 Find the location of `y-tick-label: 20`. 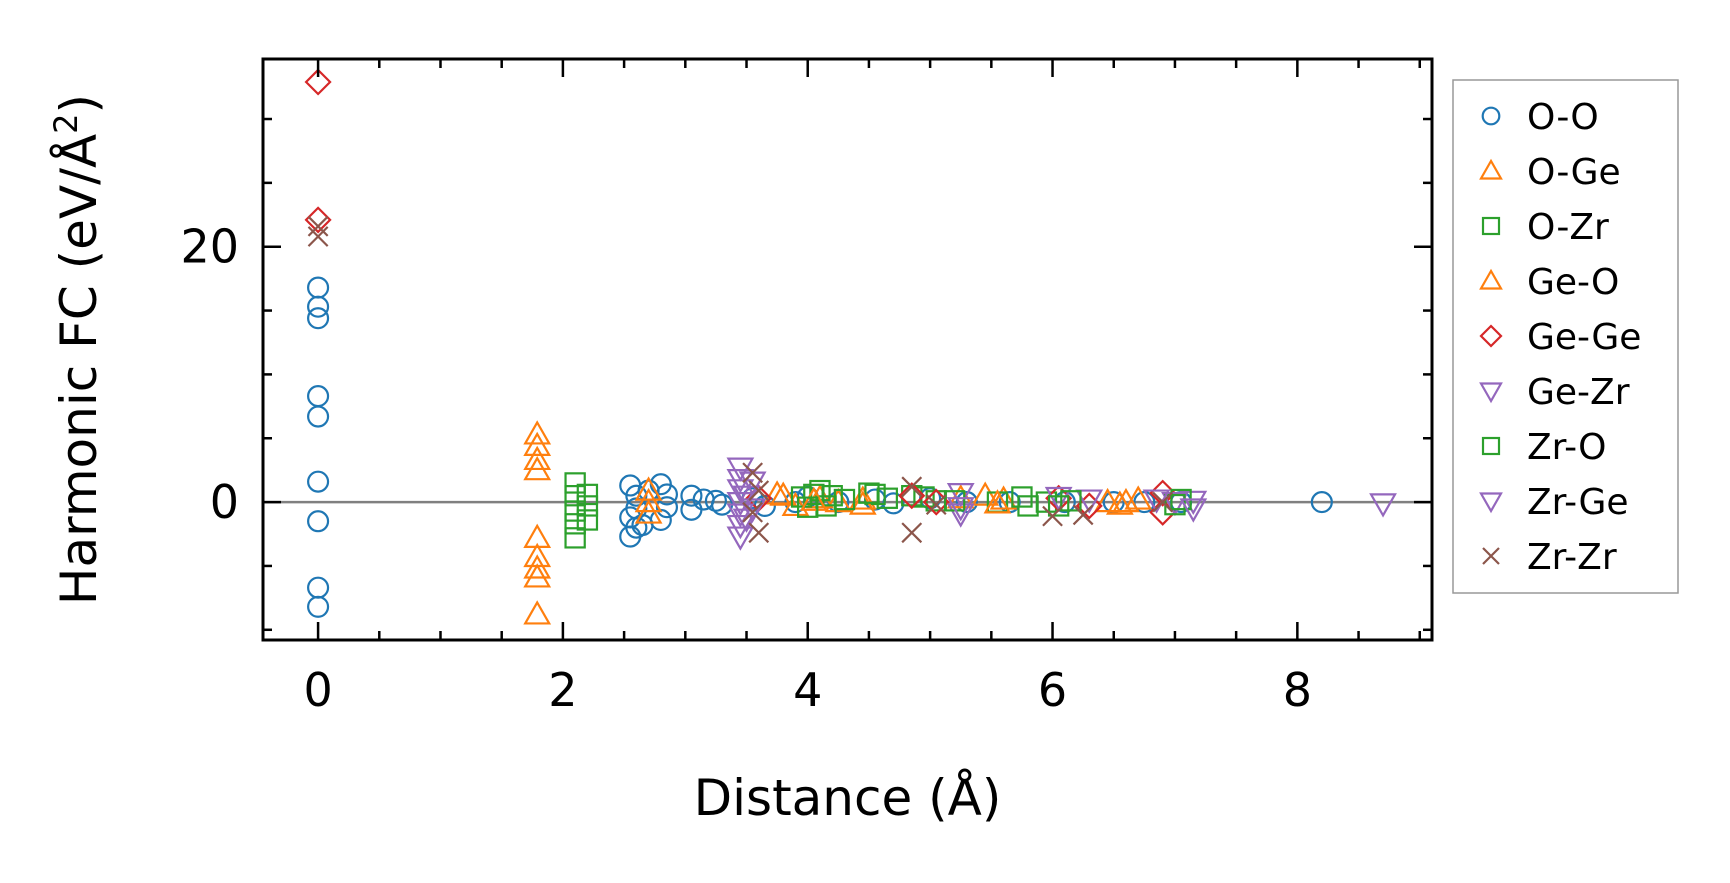

y-tick-label: 20 is located at coordinates (209, 247).